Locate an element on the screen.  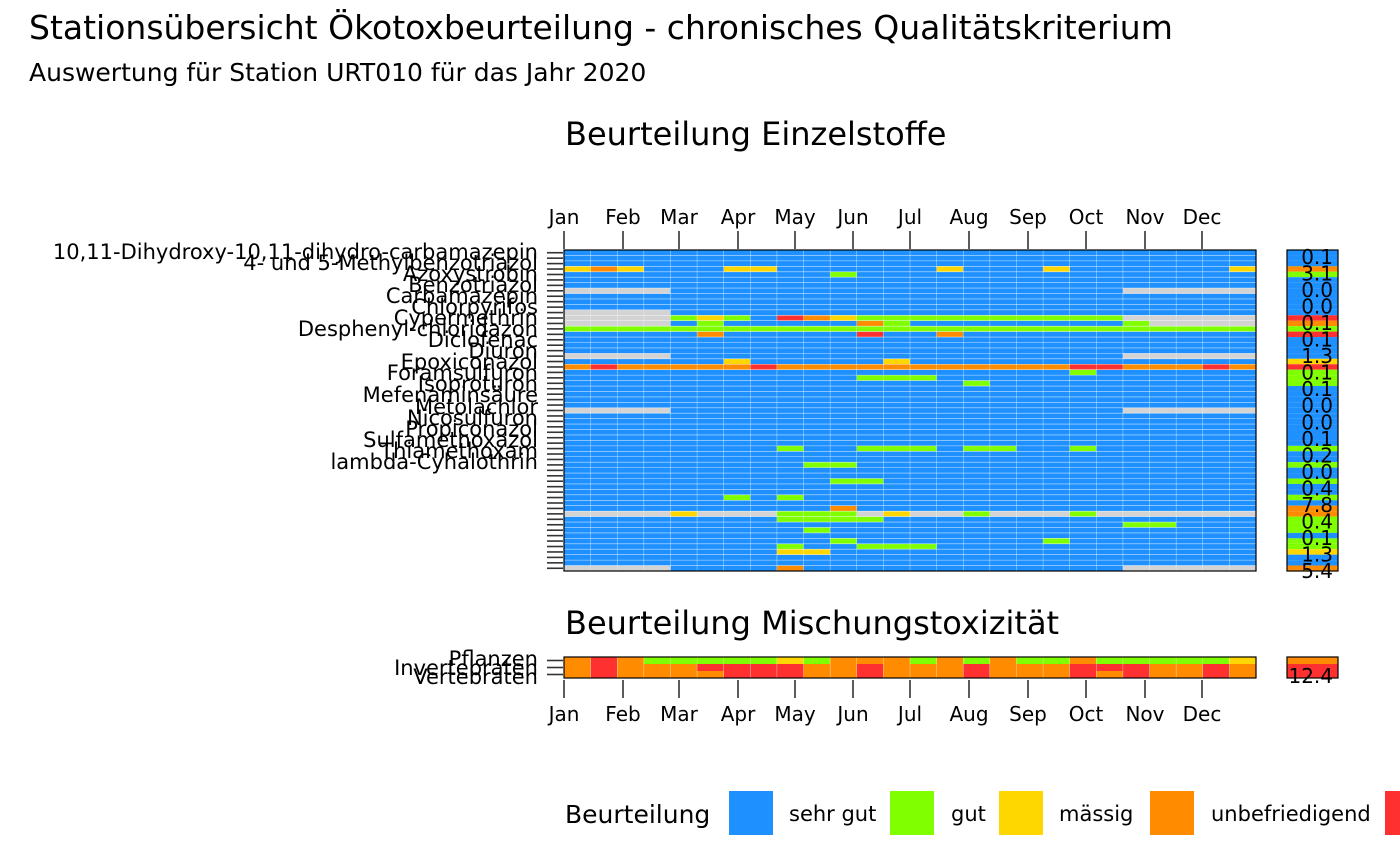
top-axis-label: Oct is located at coordinates (1086, 217).